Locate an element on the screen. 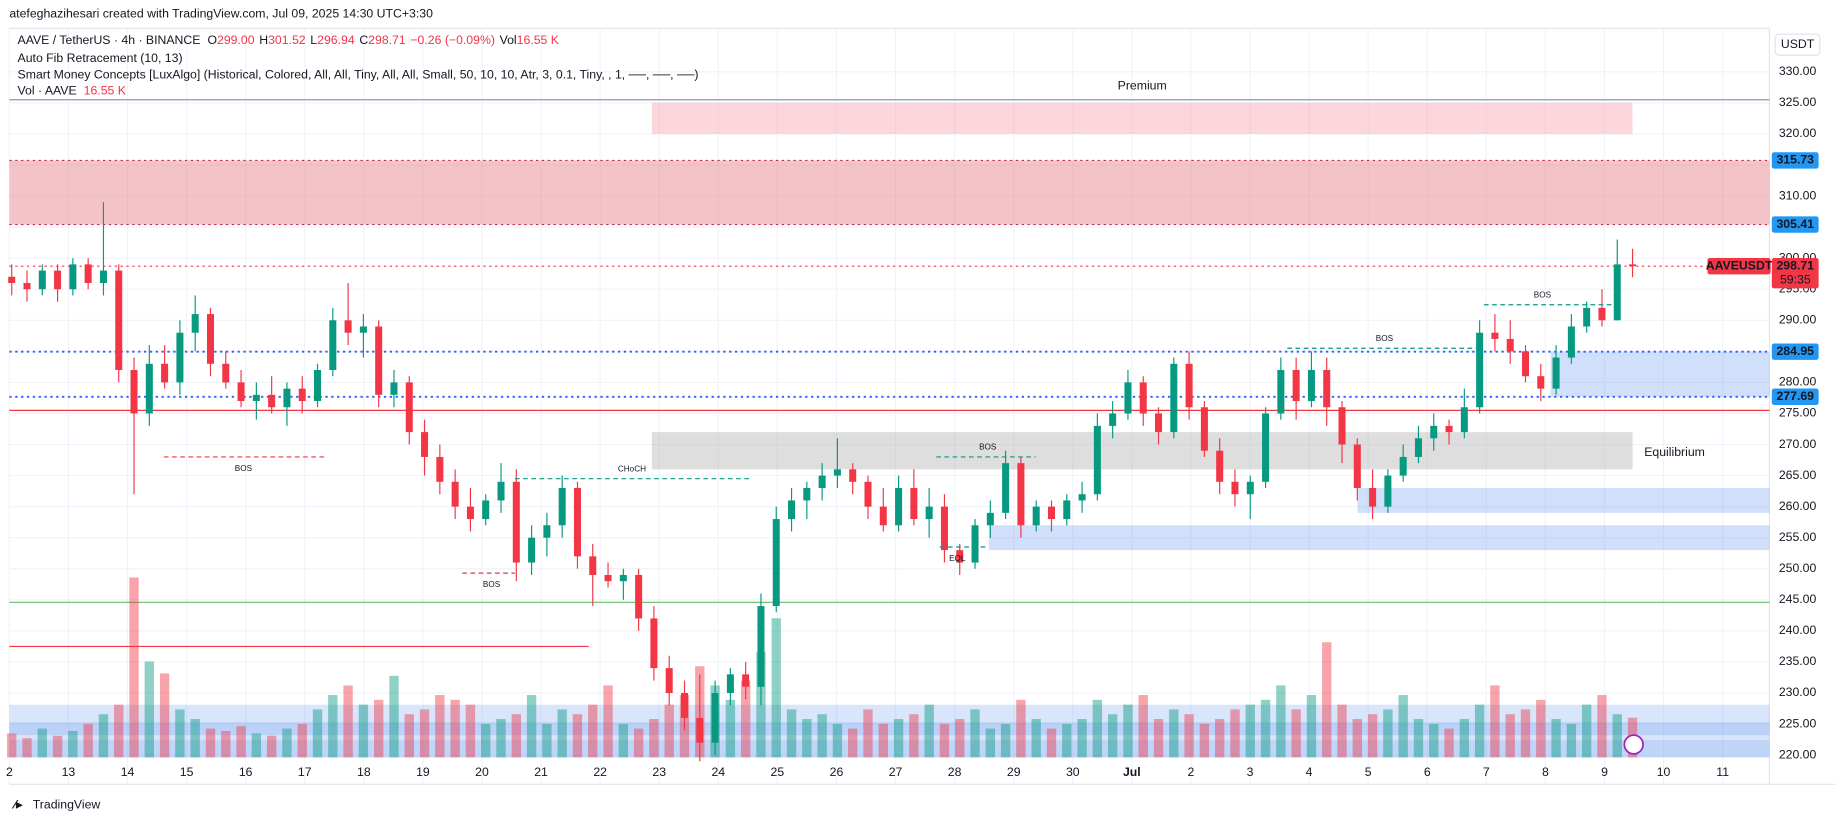 Image resolution: width=1835 pixels, height=822 pixels. x-tick-label: 20 is located at coordinates (482, 772).